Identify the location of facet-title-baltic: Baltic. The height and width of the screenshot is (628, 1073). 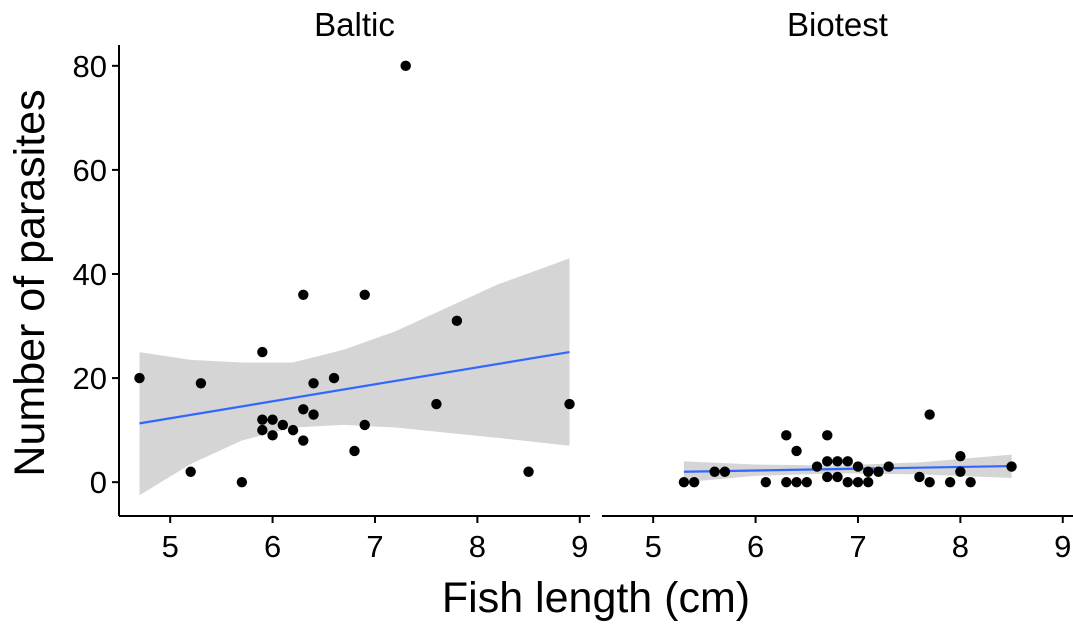
(354, 24).